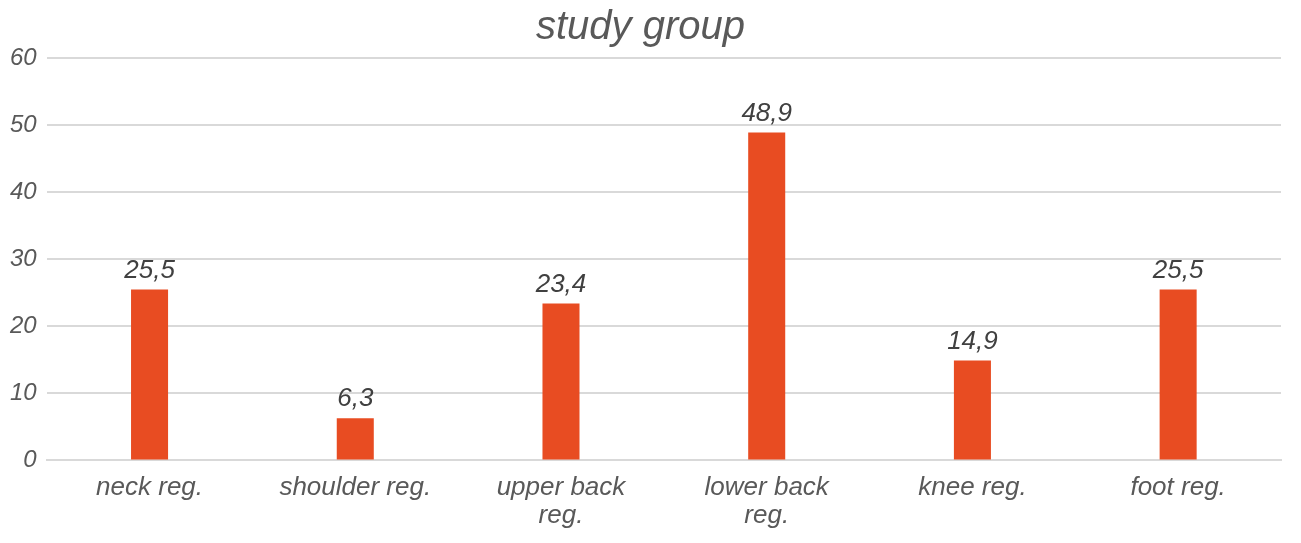 The image size is (1301, 543). Describe the element at coordinates (23, 257) in the screenshot. I see `y-tick-label: 30` at that location.